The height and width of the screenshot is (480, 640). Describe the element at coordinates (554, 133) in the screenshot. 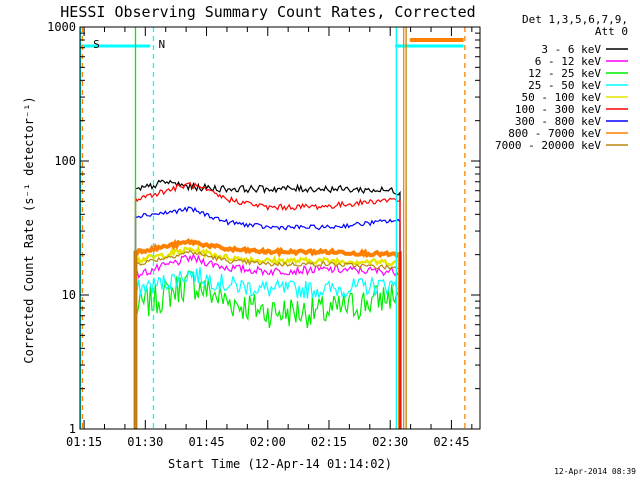

I see `legend-label: 800 - 7000 keV` at that location.